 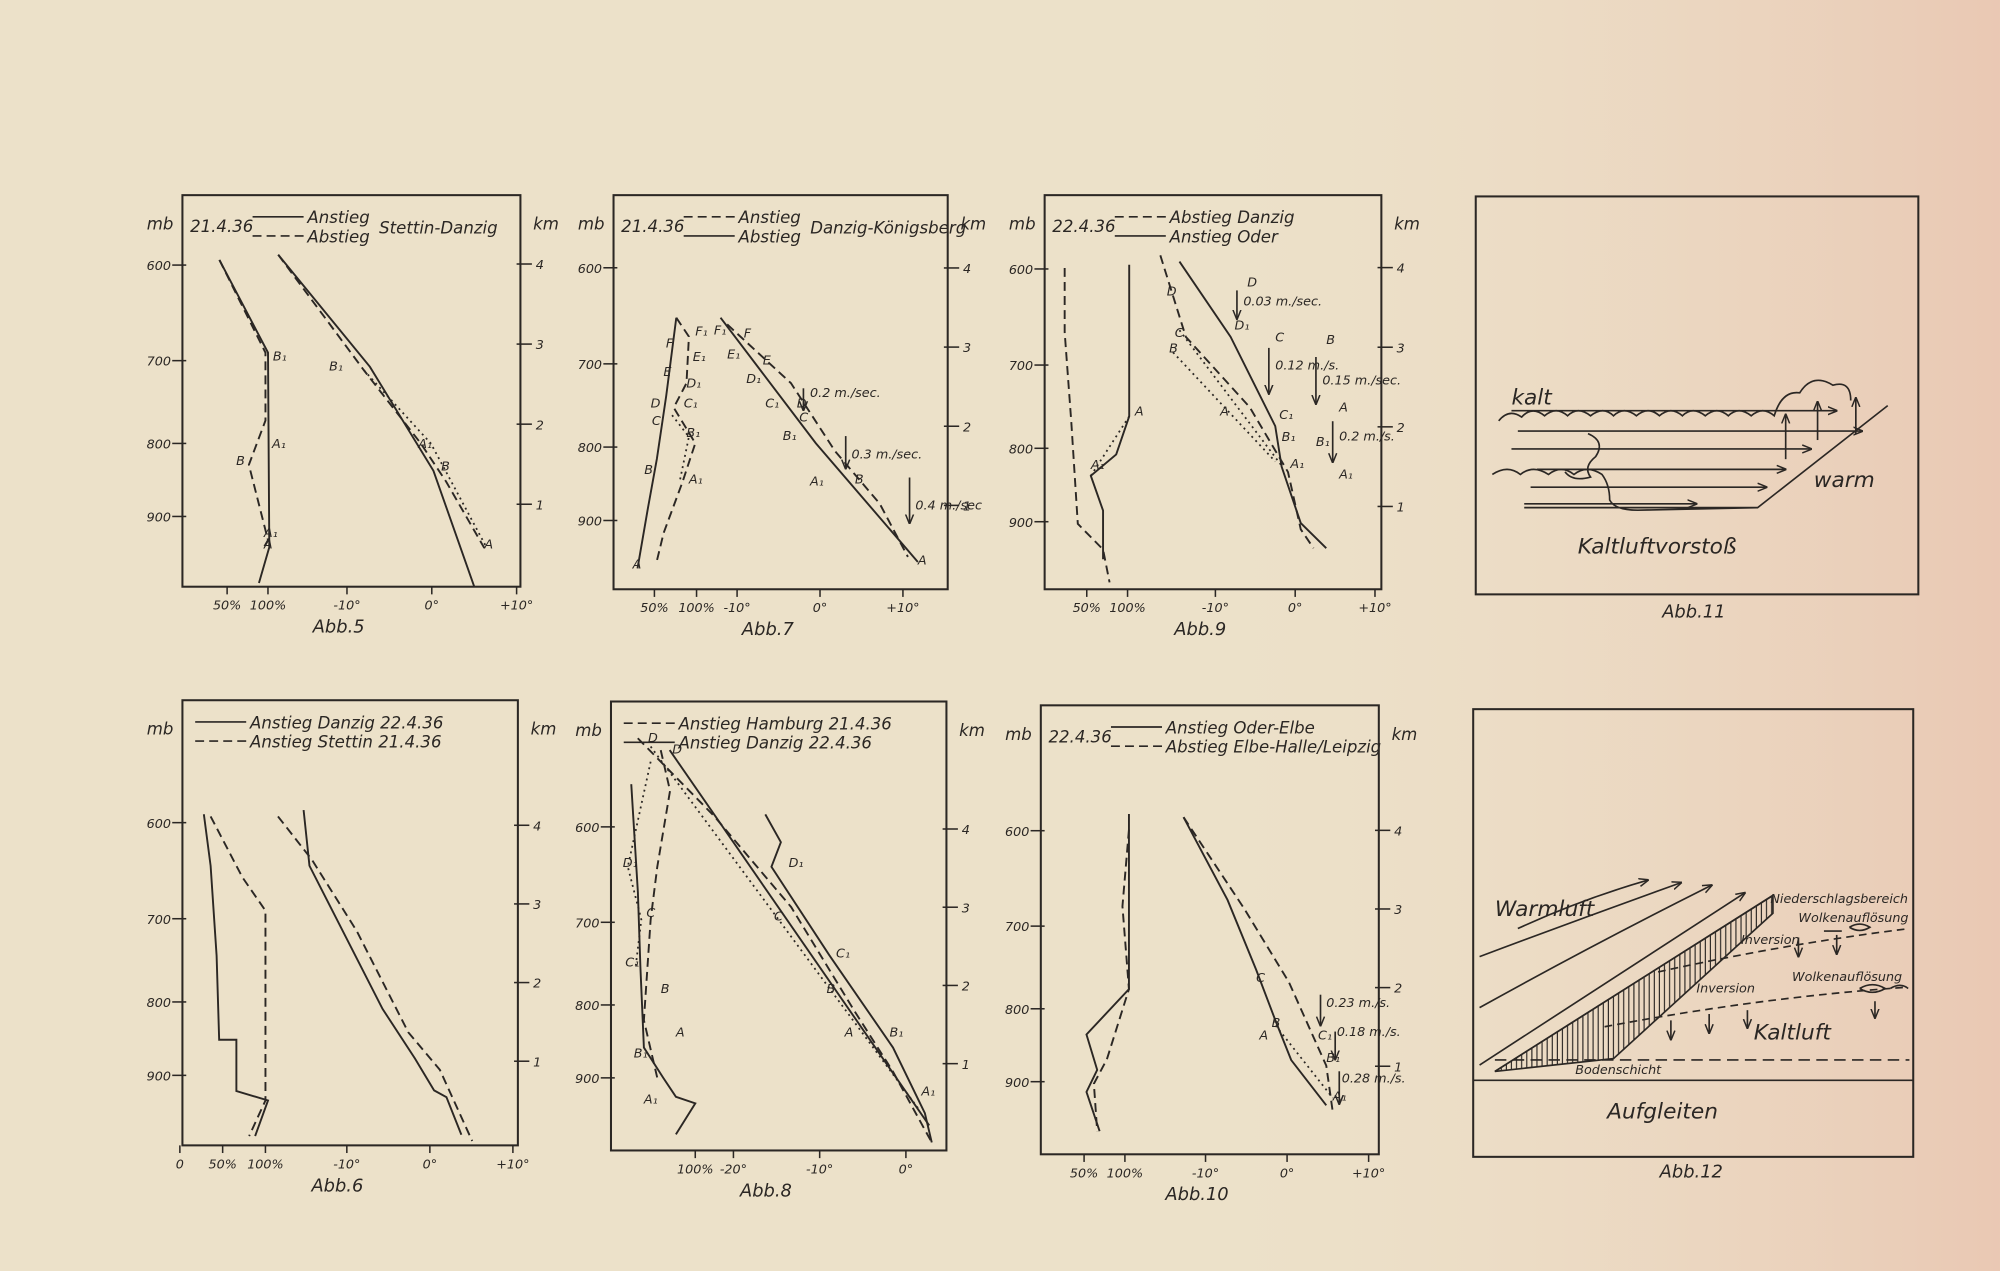 What do you see at coordinates (748, 333) in the screenshot?
I see `point-label: F` at bounding box center [748, 333].